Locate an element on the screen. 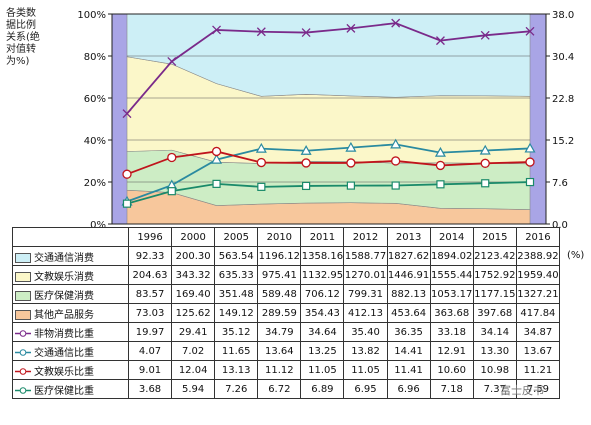 The height and width of the screenshot is (425, 591). year-header: 2011 is located at coordinates (322, 237).